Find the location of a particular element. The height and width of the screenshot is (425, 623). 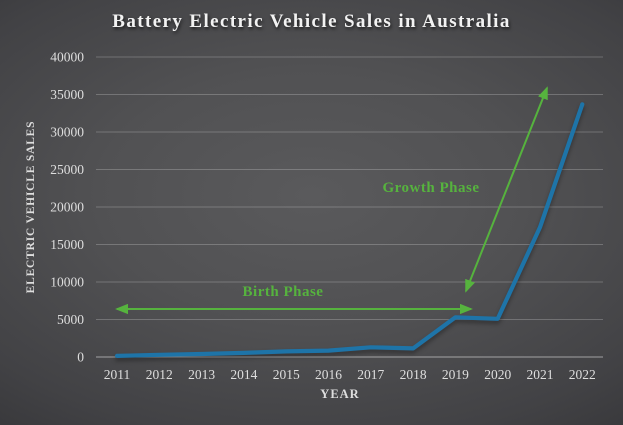

y-tick-label: 40000 is located at coordinates (67, 57).